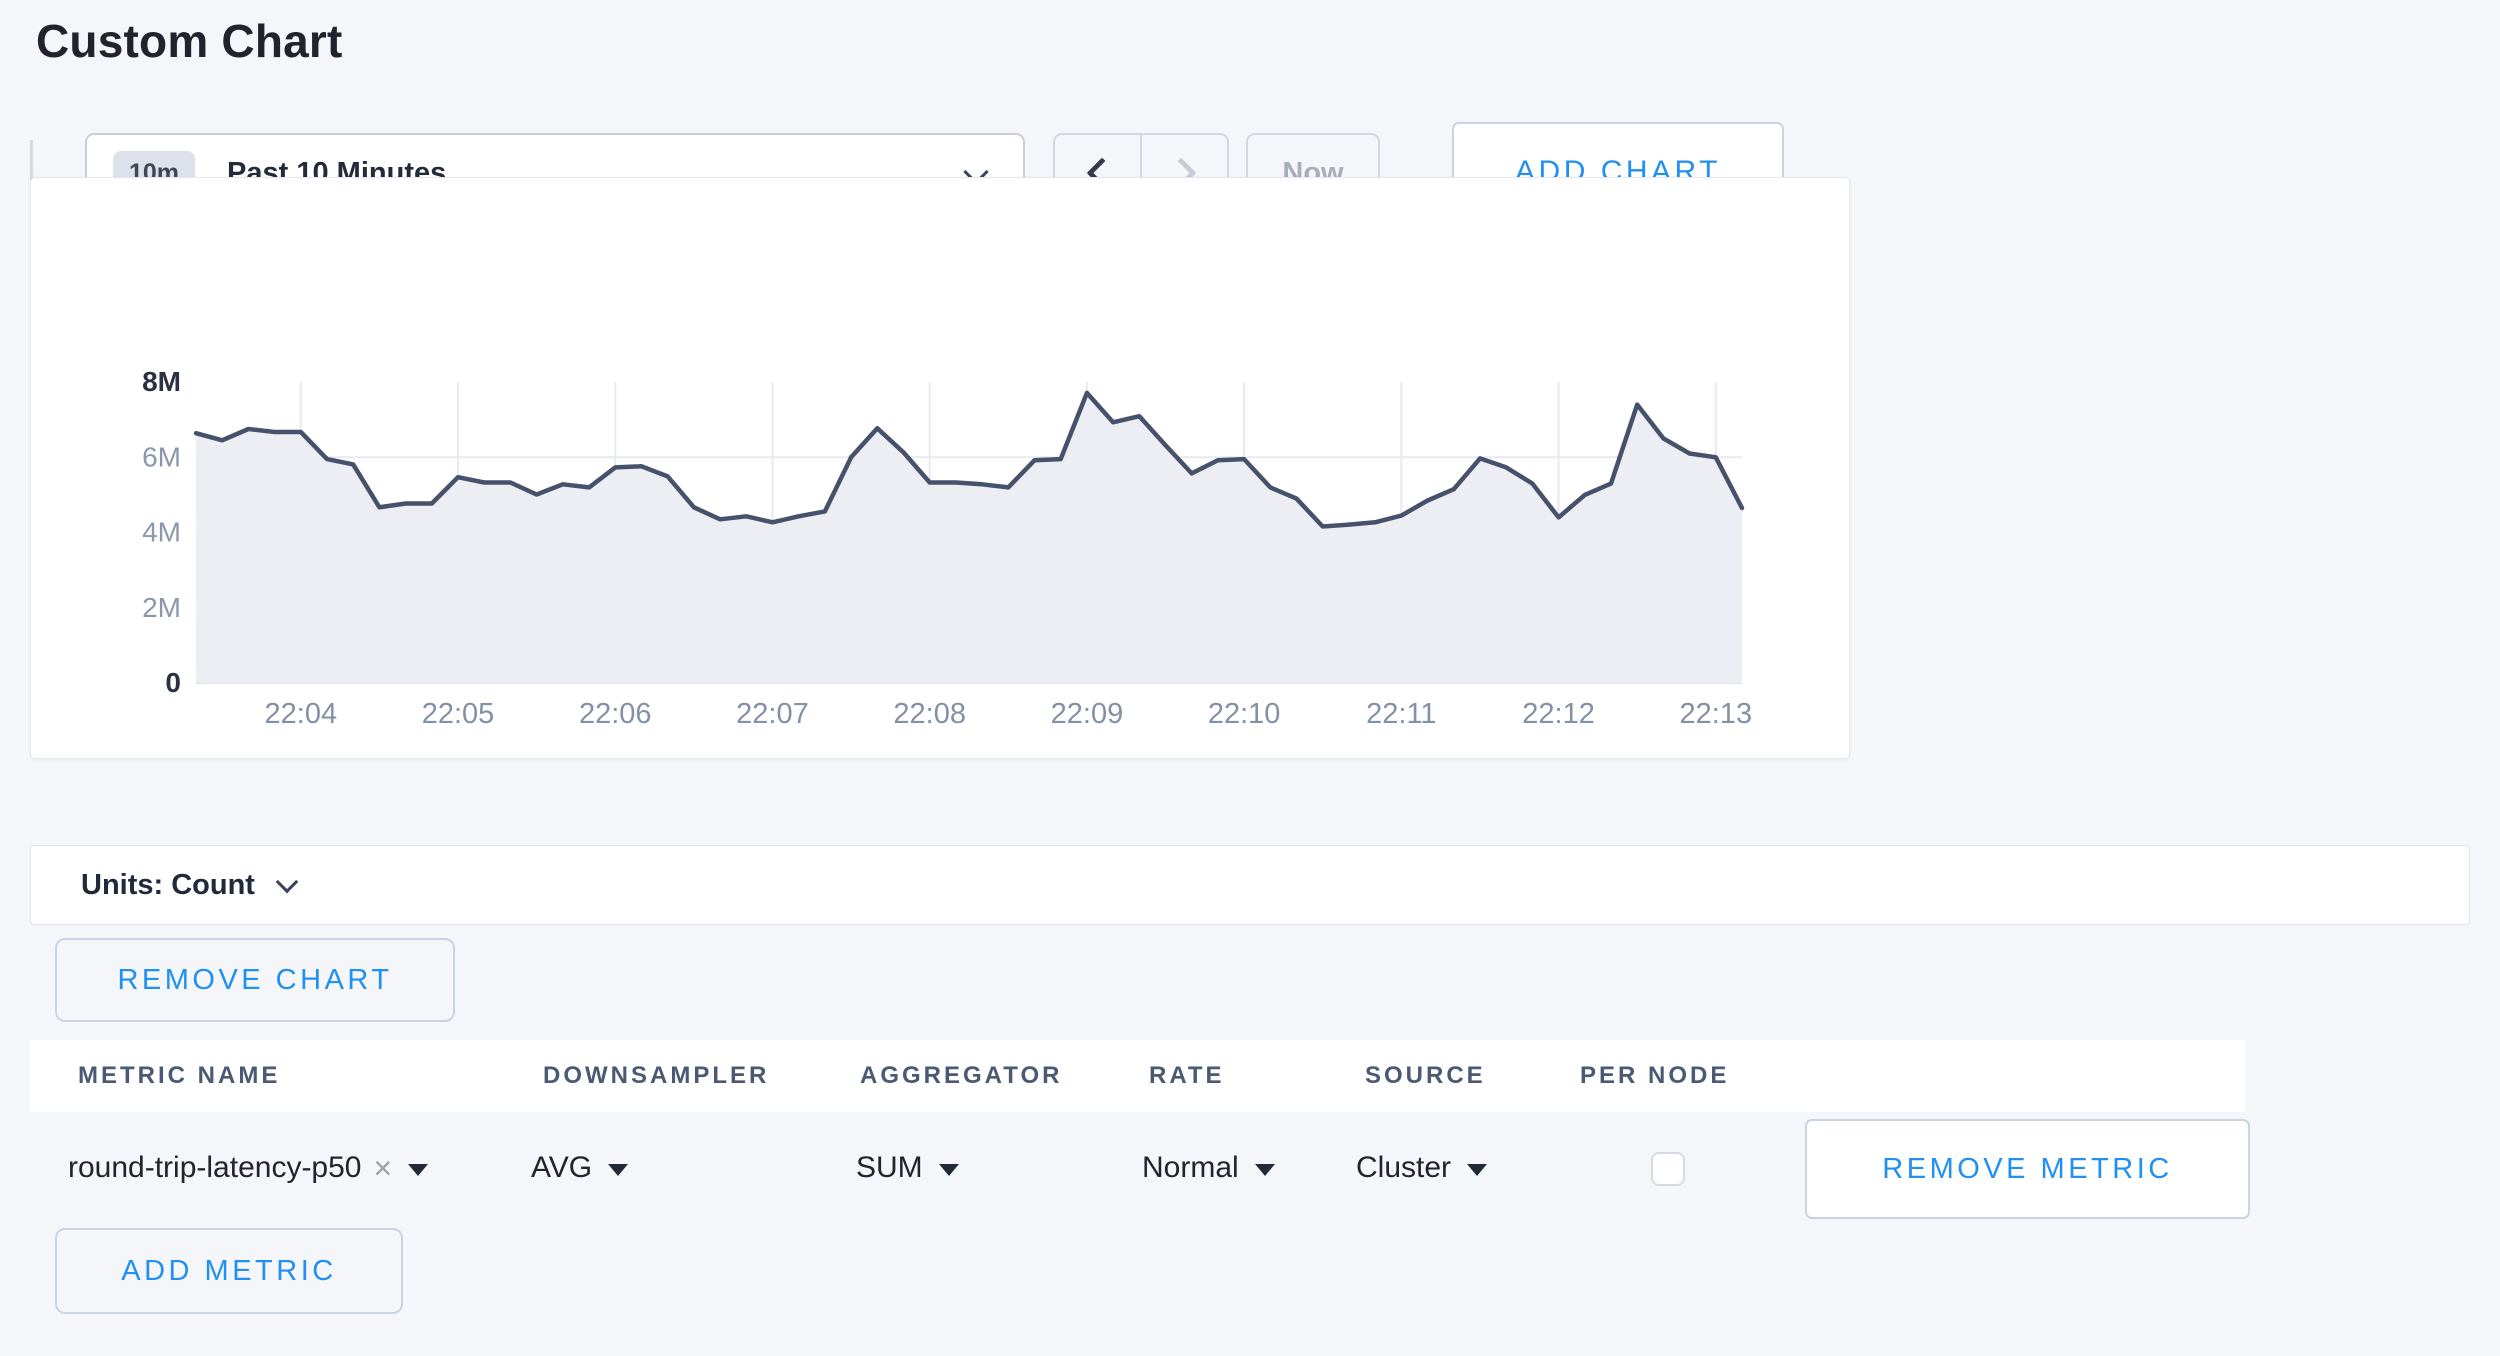  Describe the element at coordinates (656, 1075) in the screenshot. I see `column-header-downsampler: DOWNSAMPLER` at that location.